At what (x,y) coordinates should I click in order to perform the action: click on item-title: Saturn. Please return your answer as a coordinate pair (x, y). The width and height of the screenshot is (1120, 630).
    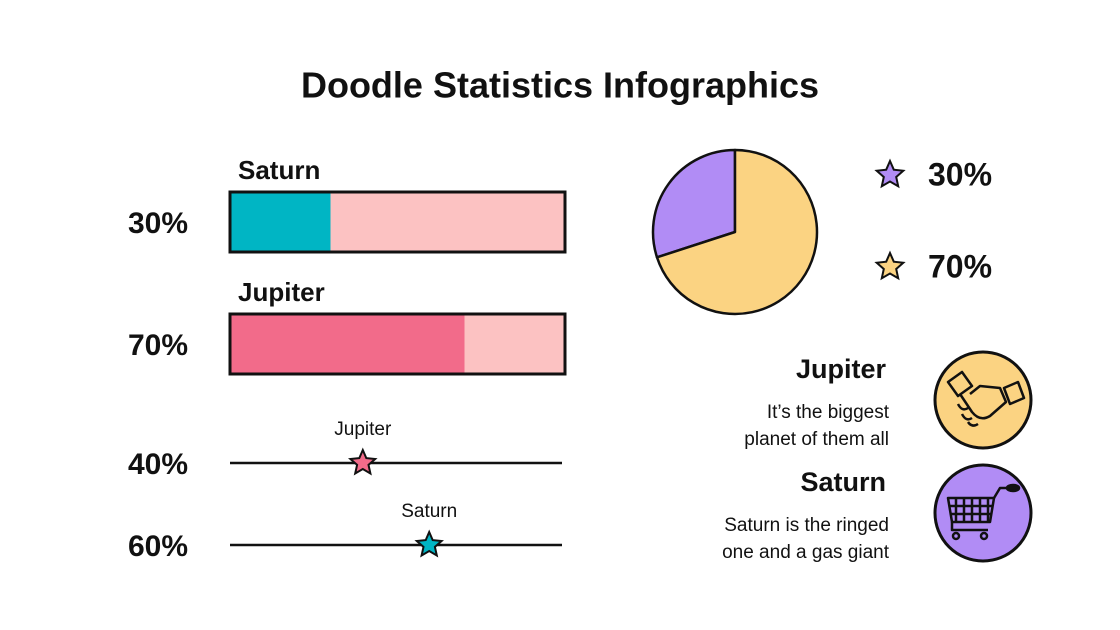
    Looking at the image, I should click on (843, 482).